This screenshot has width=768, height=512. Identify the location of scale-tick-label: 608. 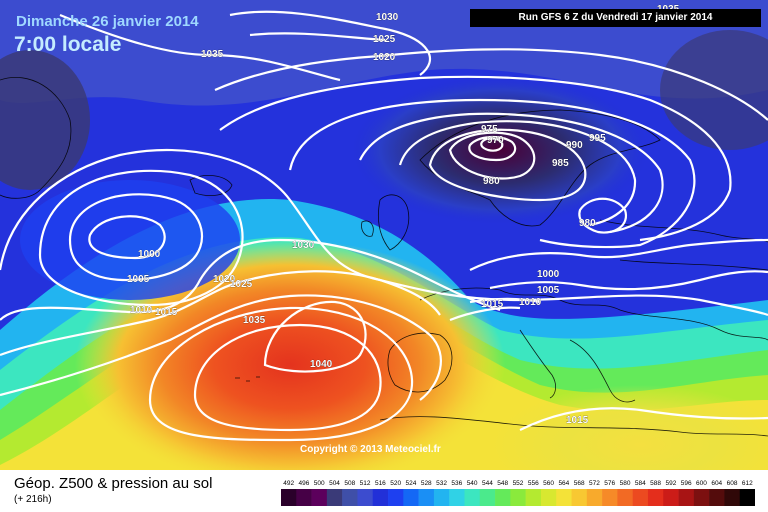
(732, 483).